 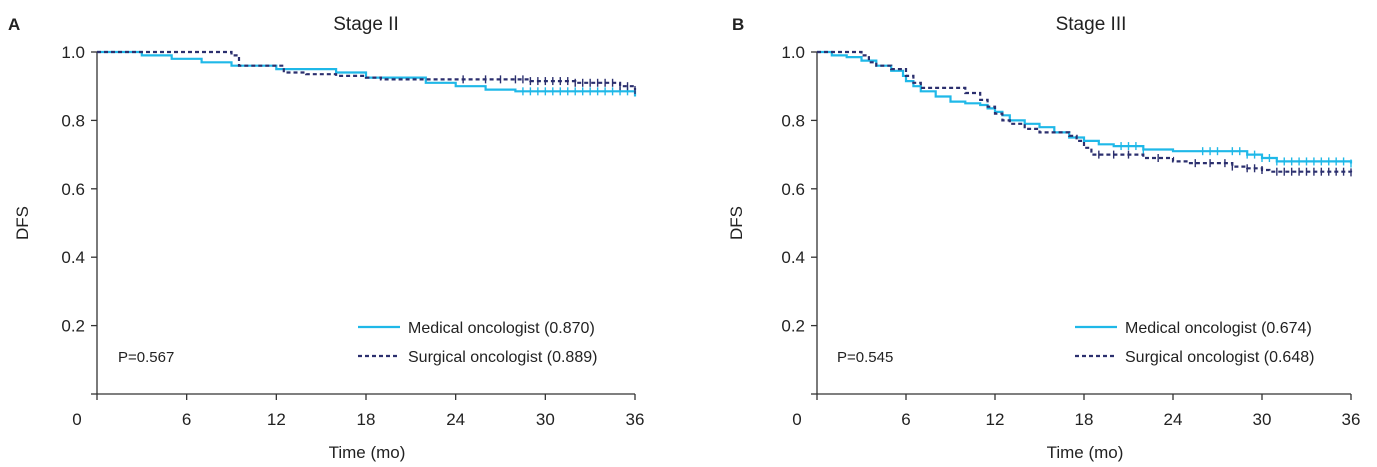 I want to click on chart-title: Stage III, so click(x=1091, y=24).